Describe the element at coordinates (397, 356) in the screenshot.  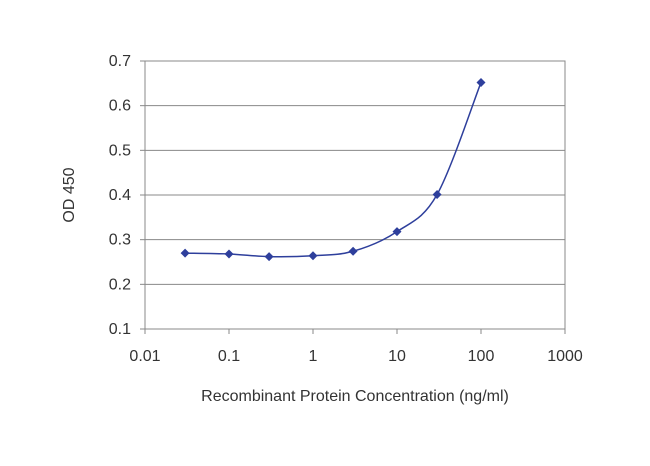
I see `x-tick-label: 10` at that location.